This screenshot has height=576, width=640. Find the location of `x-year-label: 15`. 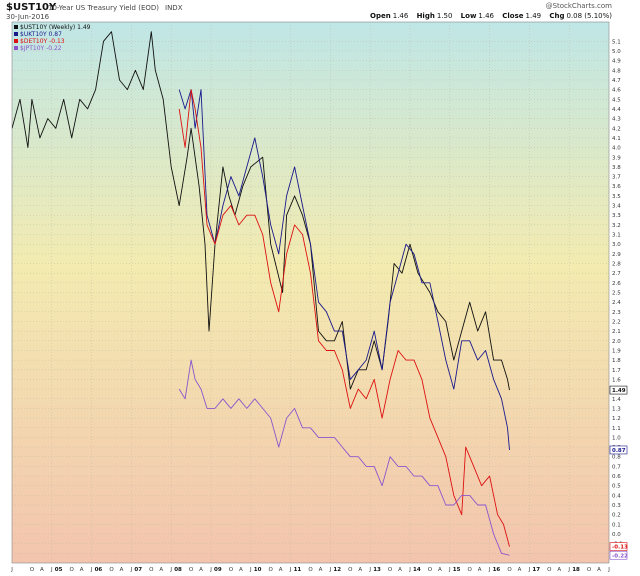

x-year-label: 15 is located at coordinates (457, 570).